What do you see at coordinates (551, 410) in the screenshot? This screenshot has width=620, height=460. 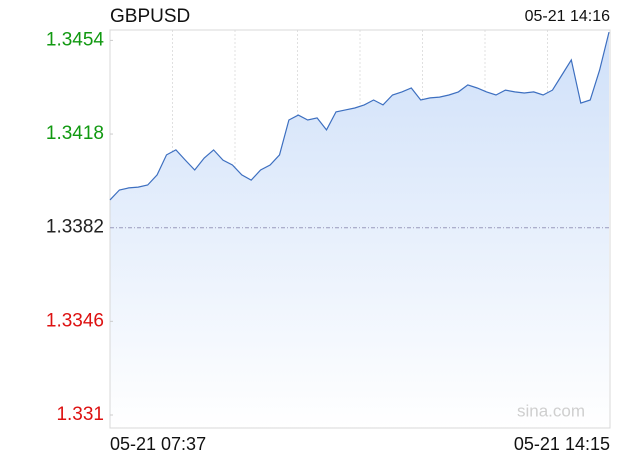 I see `watermark: sina.com` at bounding box center [551, 410].